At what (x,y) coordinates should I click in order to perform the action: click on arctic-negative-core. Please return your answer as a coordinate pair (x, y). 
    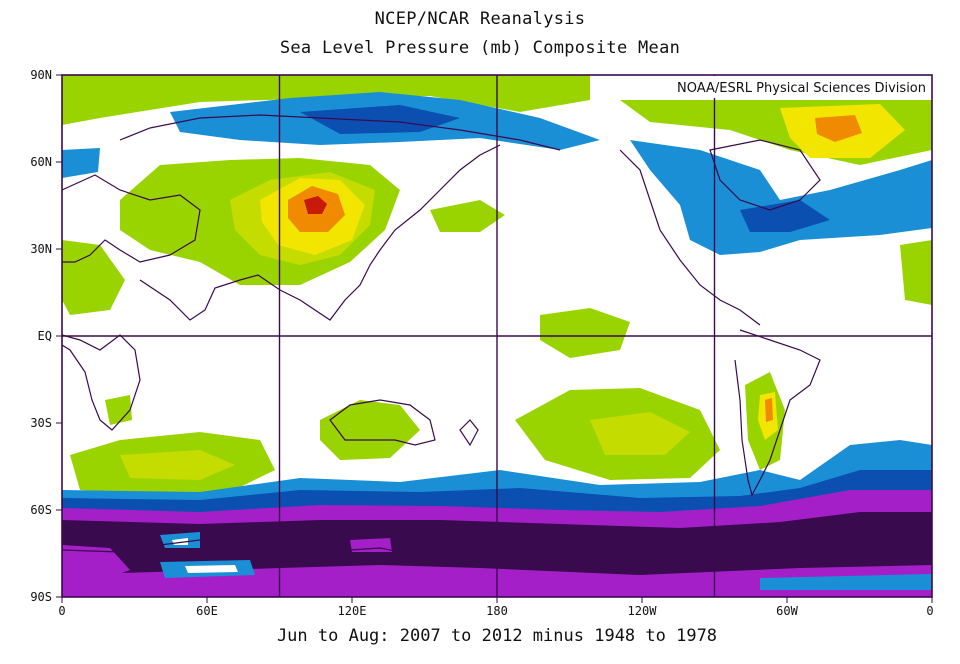
    Looking at the image, I should click on (380, 119).